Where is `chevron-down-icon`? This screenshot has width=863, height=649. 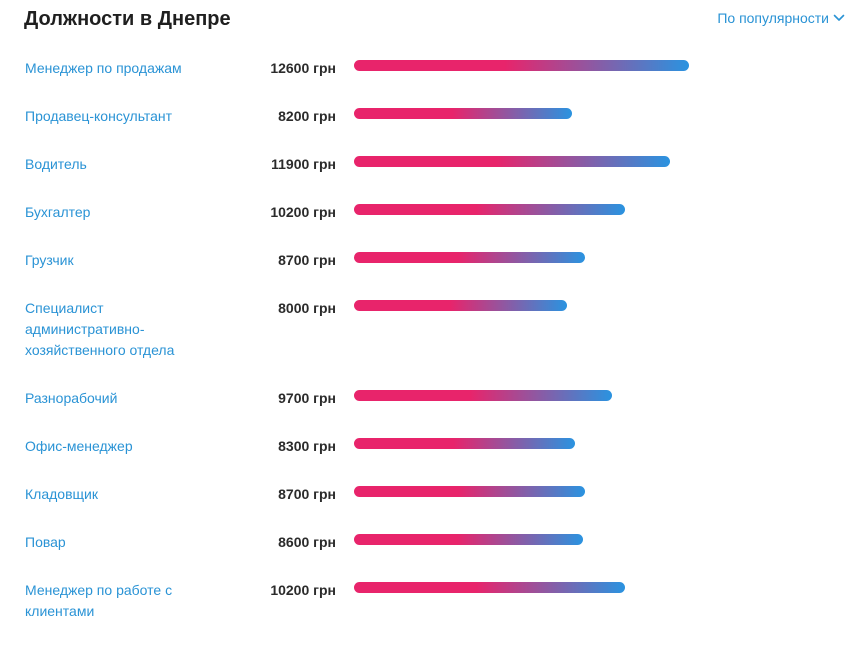
chevron-down-icon is located at coordinates (839, 17).